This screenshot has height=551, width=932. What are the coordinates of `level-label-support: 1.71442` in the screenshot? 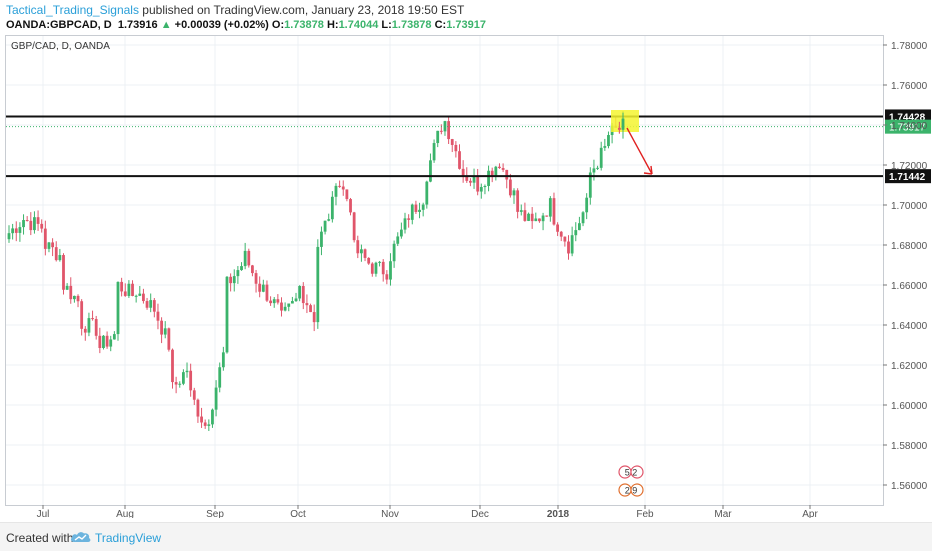 It's located at (907, 177).